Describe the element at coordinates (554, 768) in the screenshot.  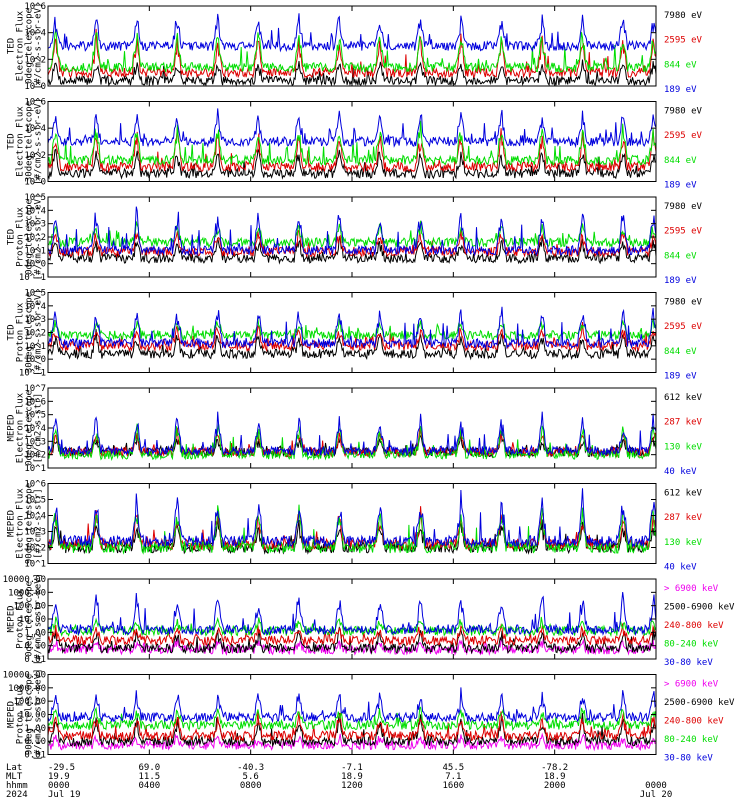
I see `x-tick-label: -78.2` at that location.